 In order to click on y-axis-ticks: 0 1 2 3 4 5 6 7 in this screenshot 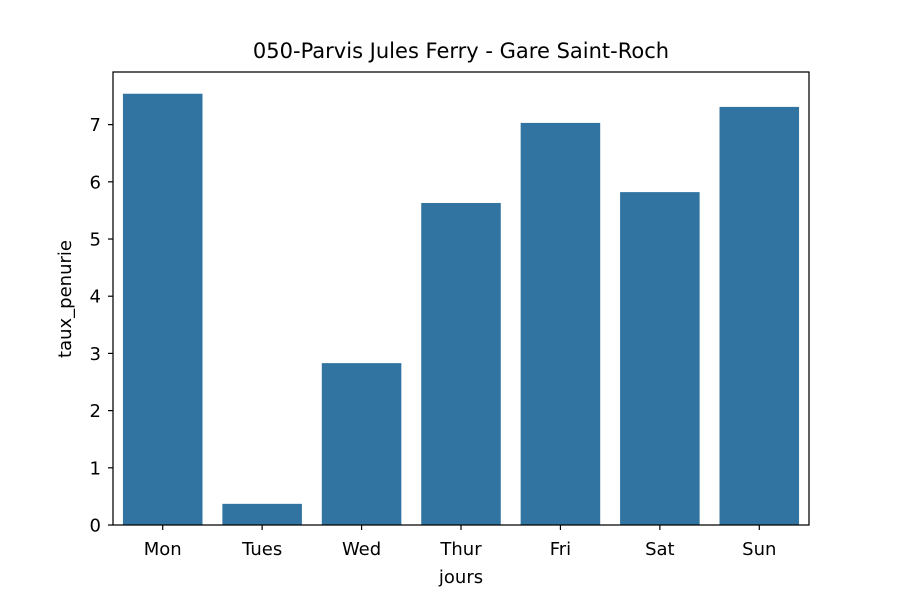, I will do `click(101, 326)`.